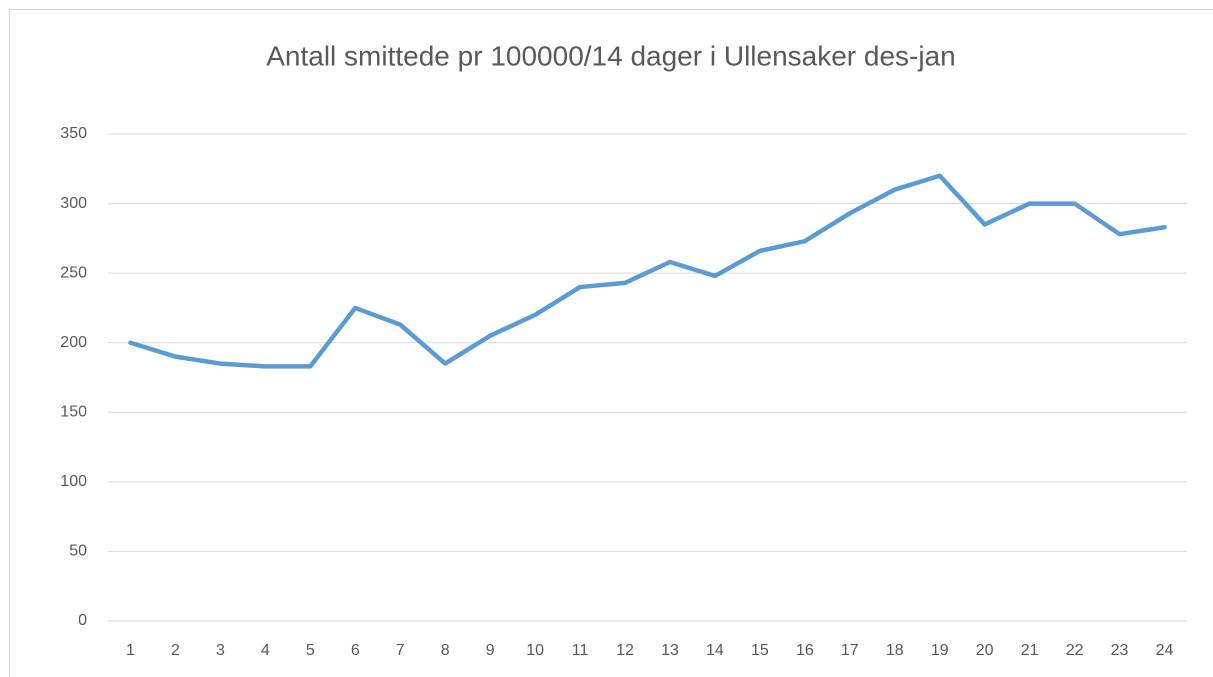  I want to click on x-tick-label: 14, so click(715, 650).